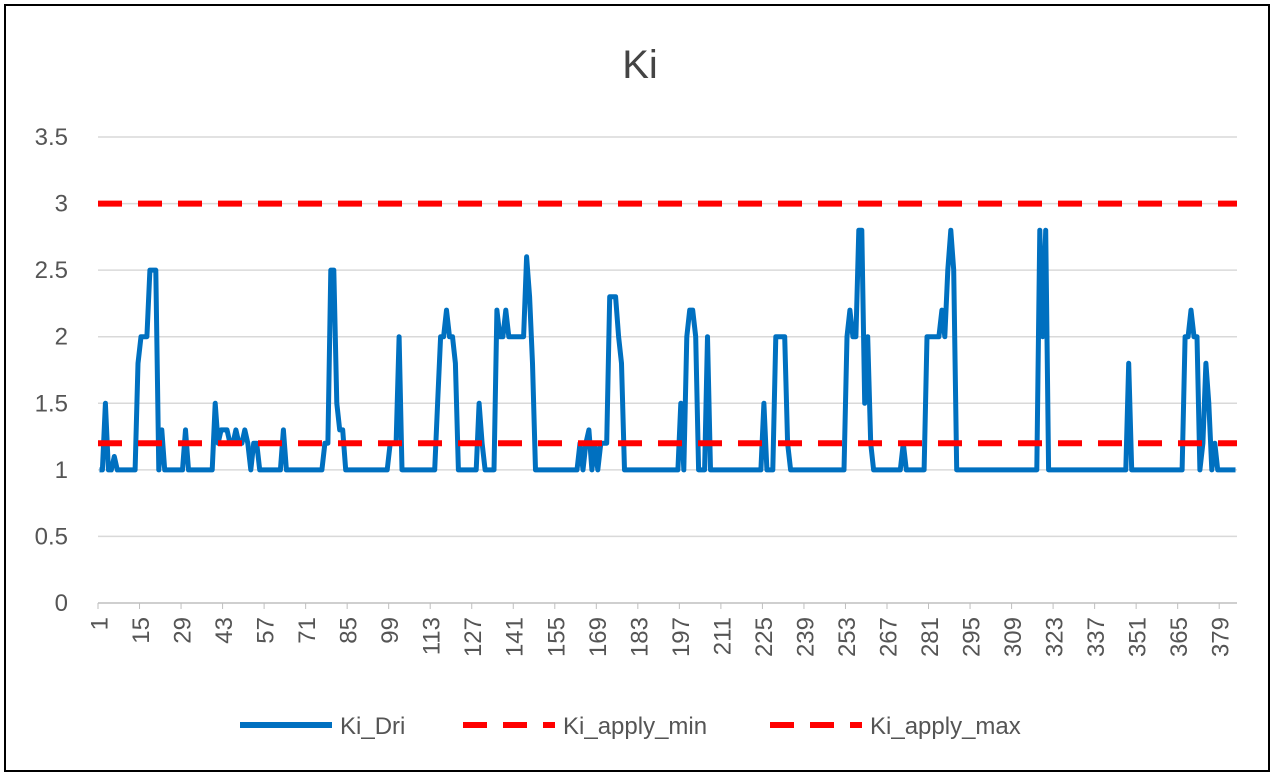  Describe the element at coordinates (307, 630) in the screenshot. I see `x-tick-label: 71` at that location.